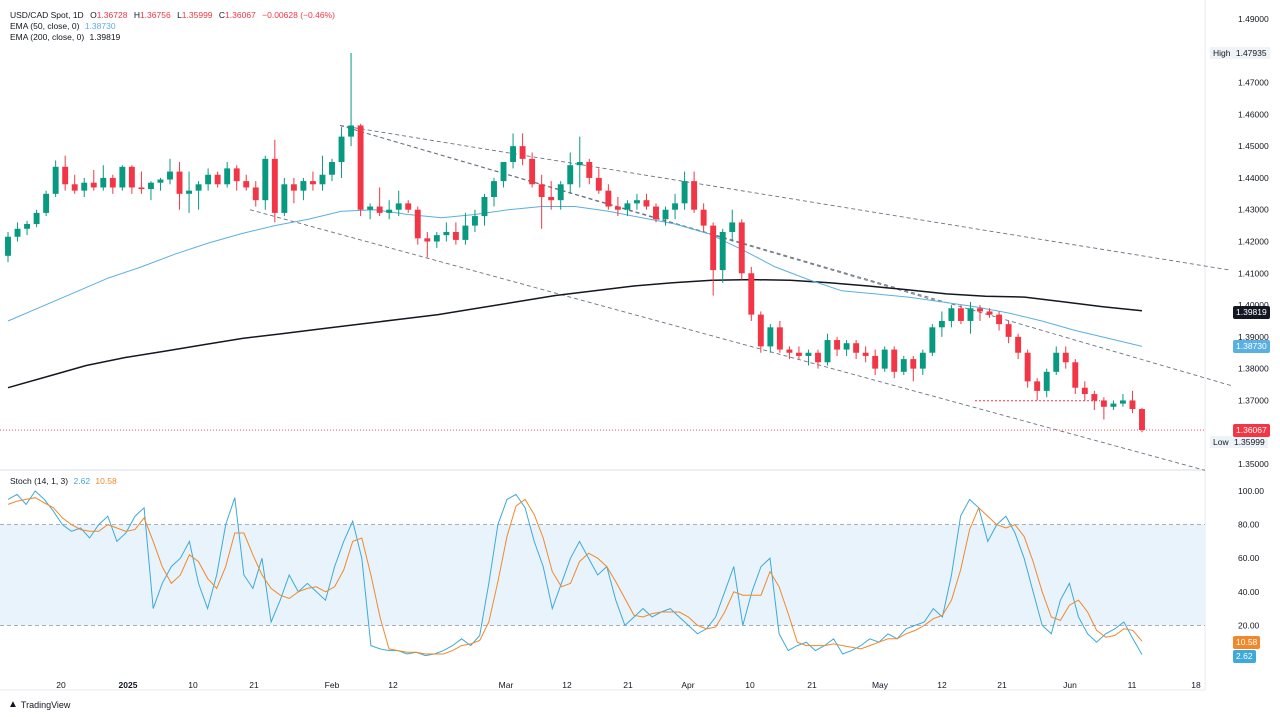 The image size is (1280, 717). Describe the element at coordinates (1253, 337) in the screenshot. I see `price-tick-label: 1.39000` at that location.